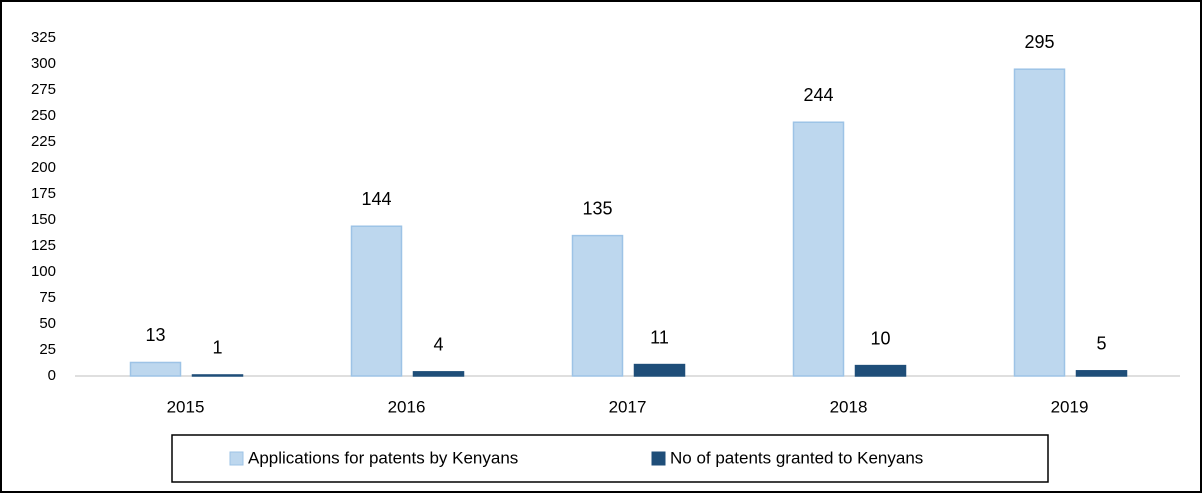 Image resolution: width=1202 pixels, height=493 pixels. I want to click on y-tick-label: 0, so click(52, 375).